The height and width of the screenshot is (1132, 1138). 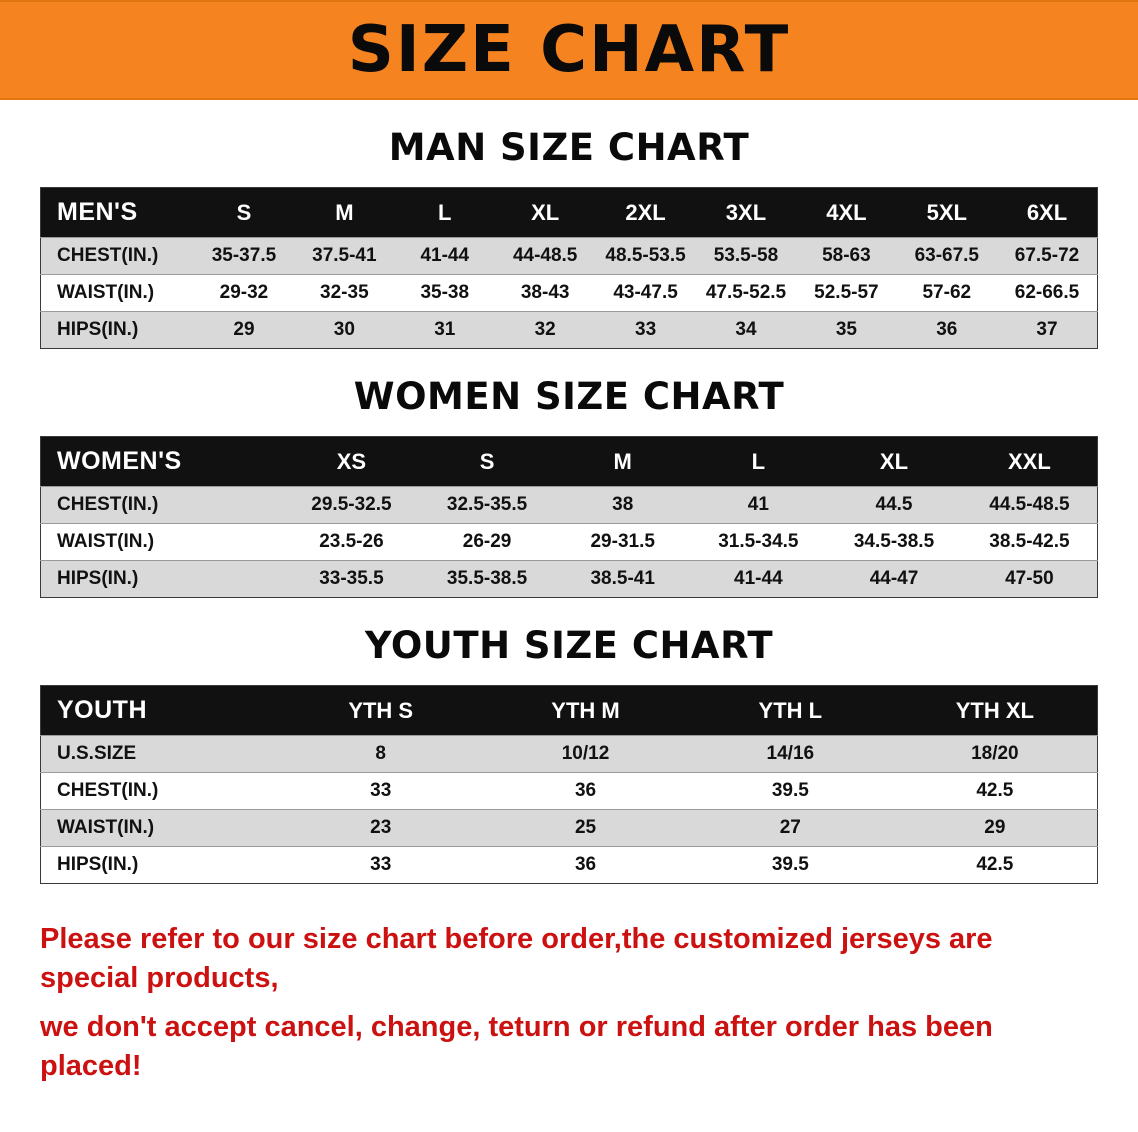 I want to click on header-row: MEN'S S M L XL 2XL 3XL 4XL 5XL 6XL, so click(x=569, y=212).